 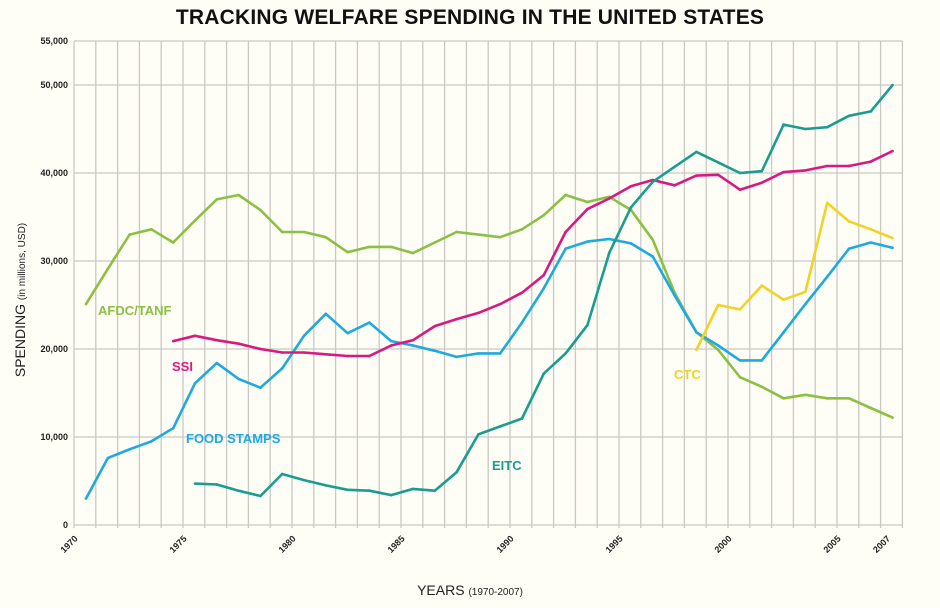 I want to click on x-axis-label-main: YEARS, so click(x=441, y=590).